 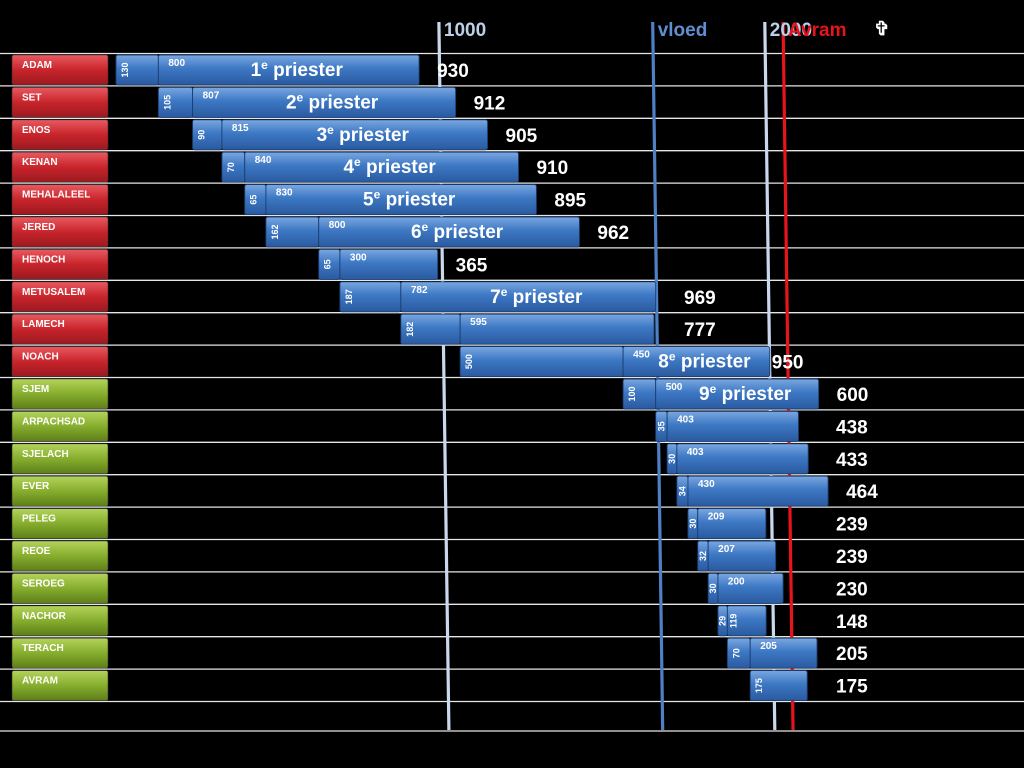 I want to click on priest-label: 4e priester, so click(x=389, y=166).